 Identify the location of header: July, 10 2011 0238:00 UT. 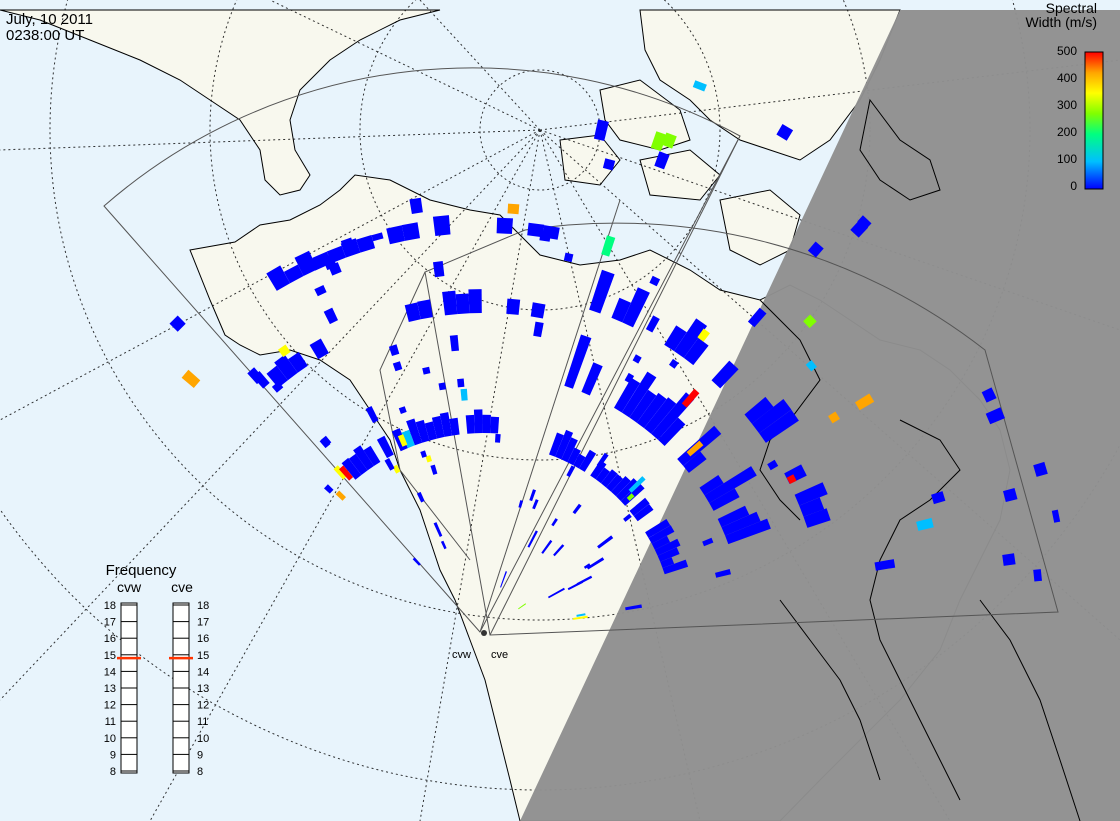
(49, 27).